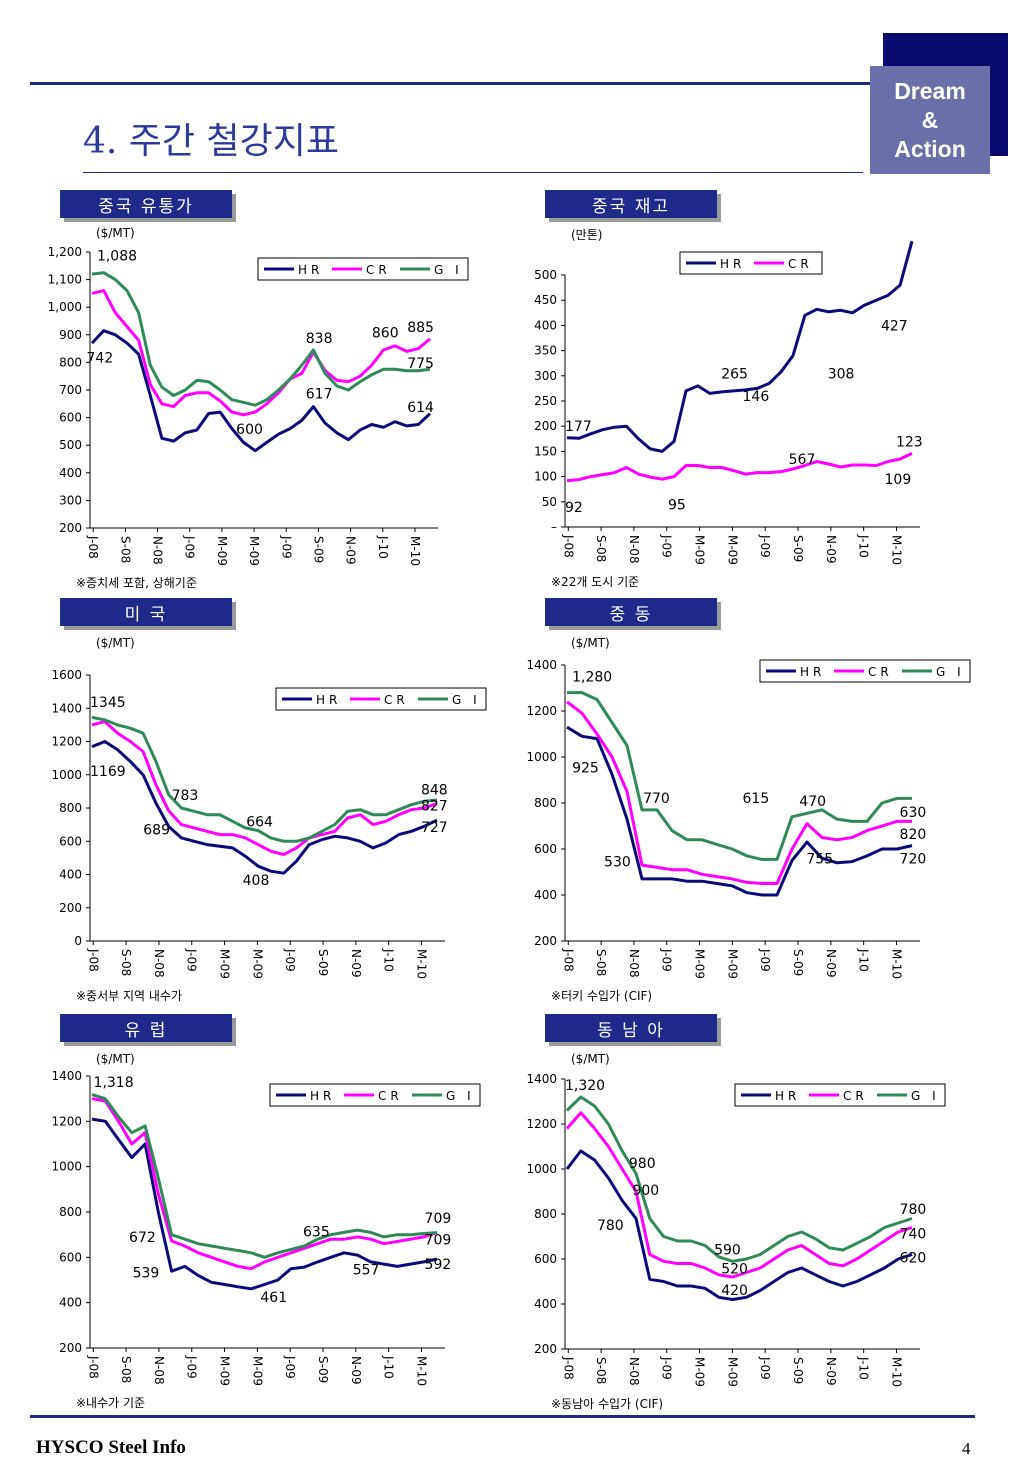 The image size is (1024, 1479). Describe the element at coordinates (146, 204) in the screenshot. I see `chart-title: 중국 유통가` at that location.